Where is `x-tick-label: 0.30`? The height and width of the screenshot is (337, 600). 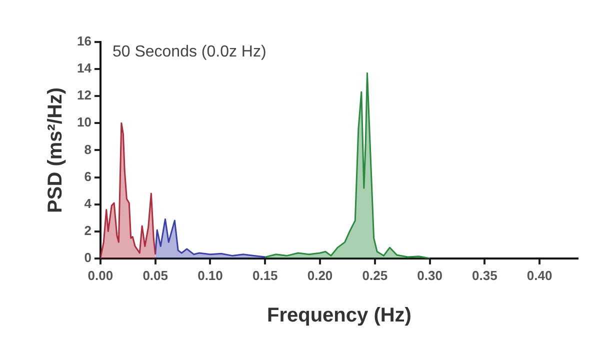
x-tick-label: 0.30 is located at coordinates (429, 275).